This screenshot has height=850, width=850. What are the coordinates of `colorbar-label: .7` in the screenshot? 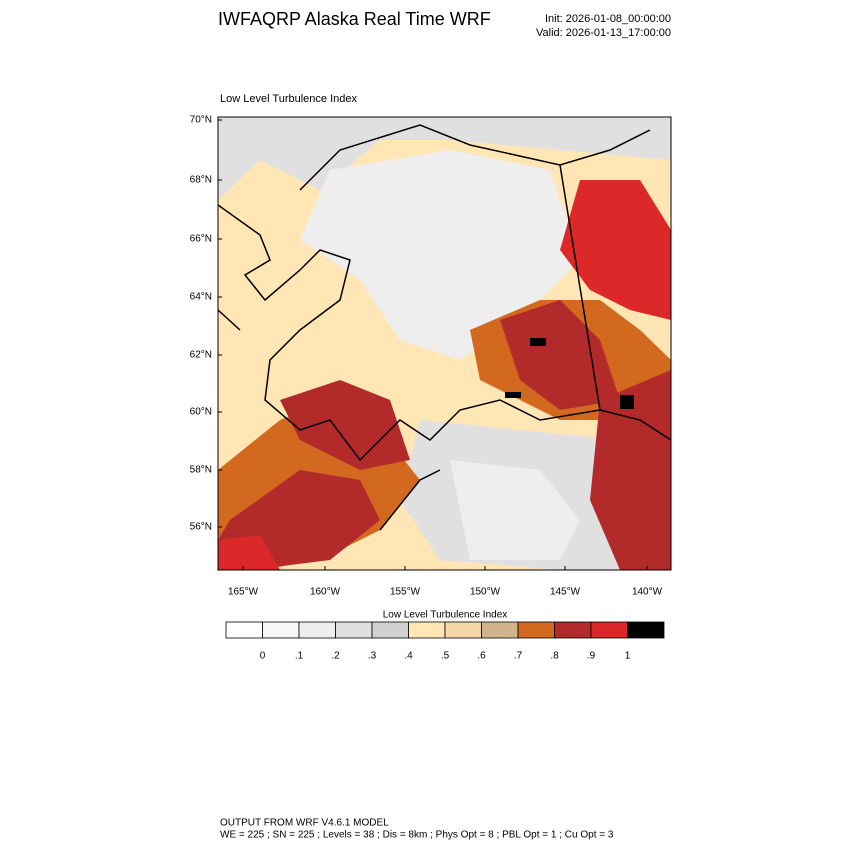 It's located at (518, 656).